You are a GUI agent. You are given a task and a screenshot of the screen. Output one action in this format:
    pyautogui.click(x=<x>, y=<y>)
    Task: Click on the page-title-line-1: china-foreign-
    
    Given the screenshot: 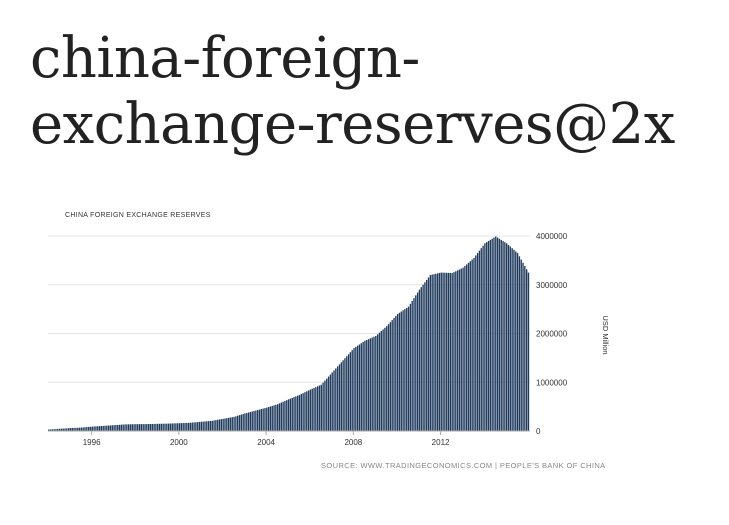 What is the action you would take?
    pyautogui.click(x=225, y=58)
    